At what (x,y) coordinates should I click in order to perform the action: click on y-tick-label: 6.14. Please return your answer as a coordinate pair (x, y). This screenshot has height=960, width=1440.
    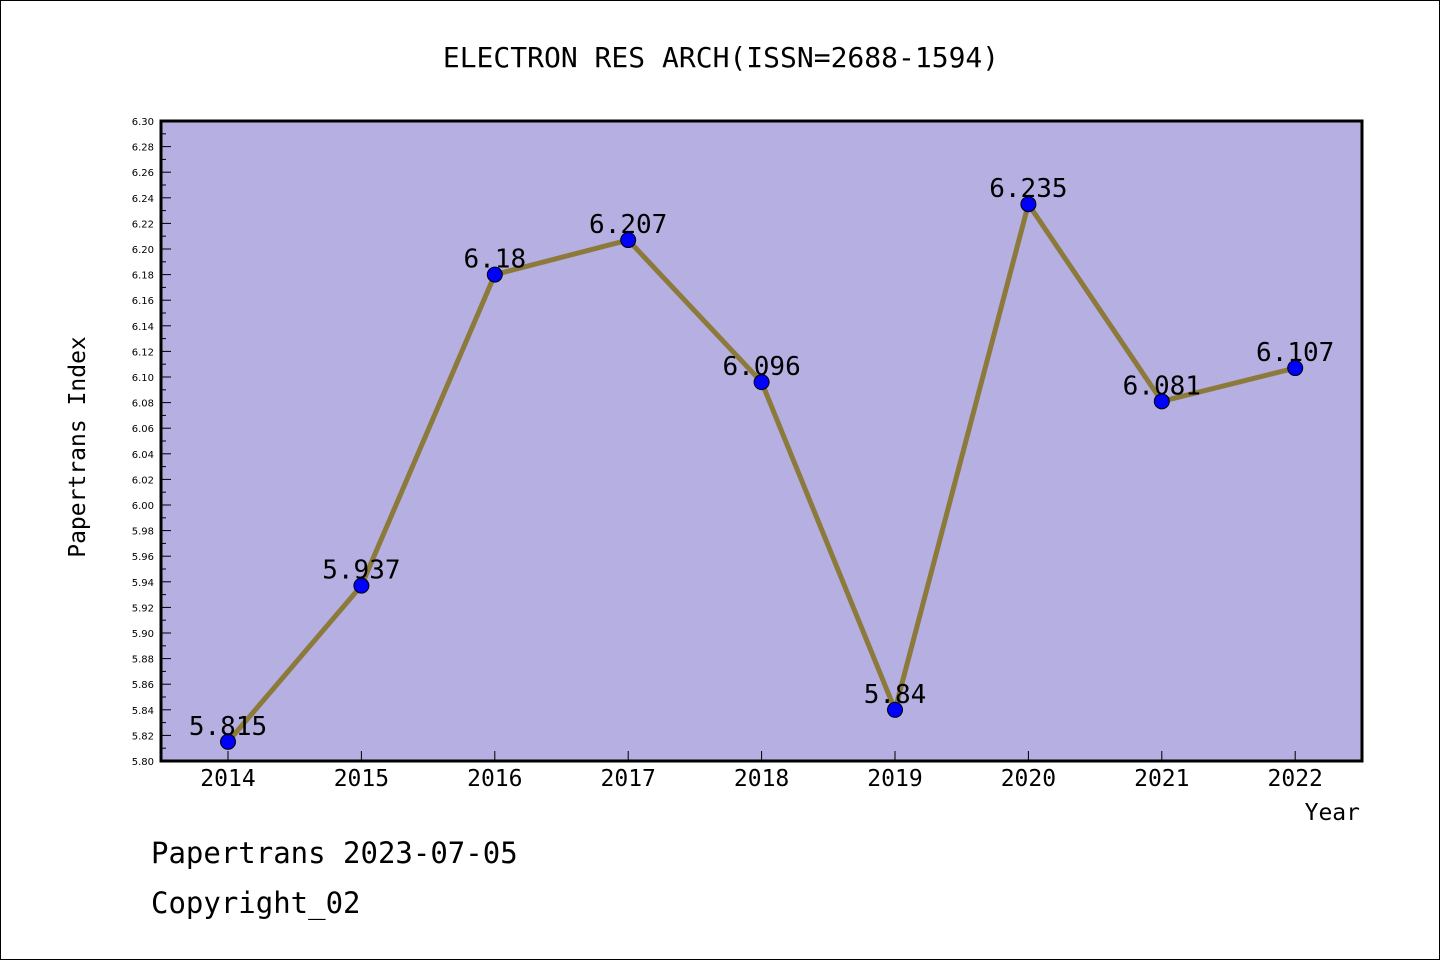
    Looking at the image, I should click on (143, 327).